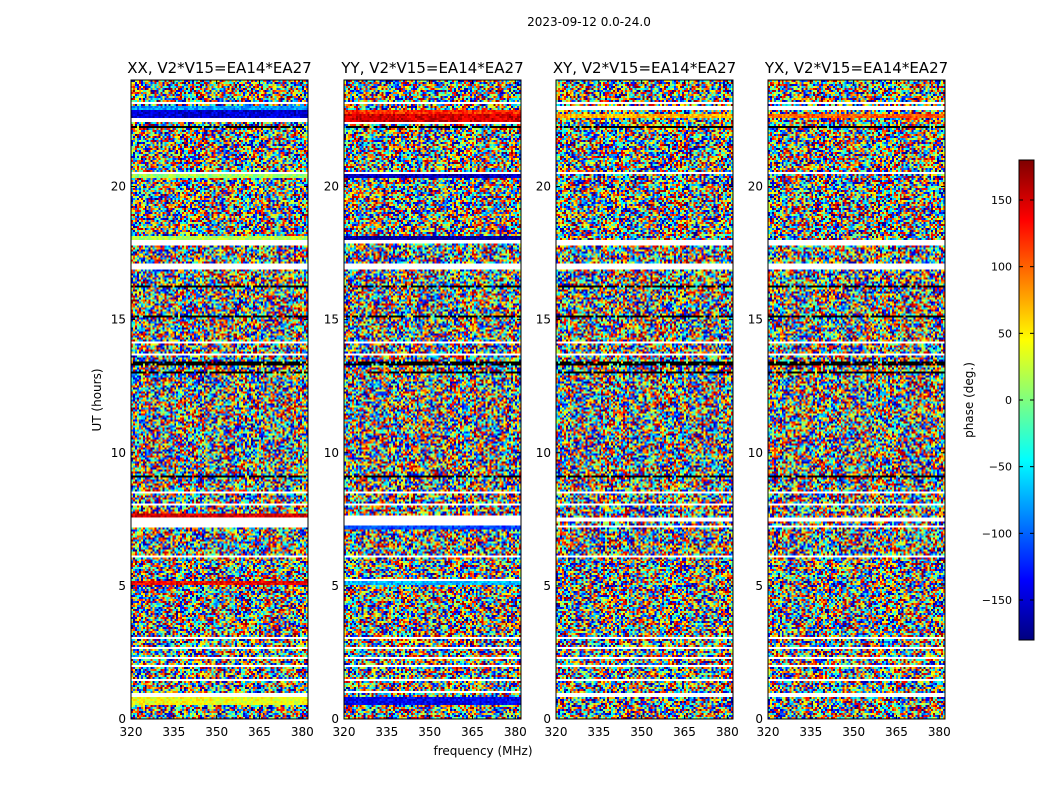 This screenshot has width=1050, height=800. What do you see at coordinates (219, 68) in the screenshot?
I see `panel-title: XX, V2*V15=EA14*EA27` at bounding box center [219, 68].